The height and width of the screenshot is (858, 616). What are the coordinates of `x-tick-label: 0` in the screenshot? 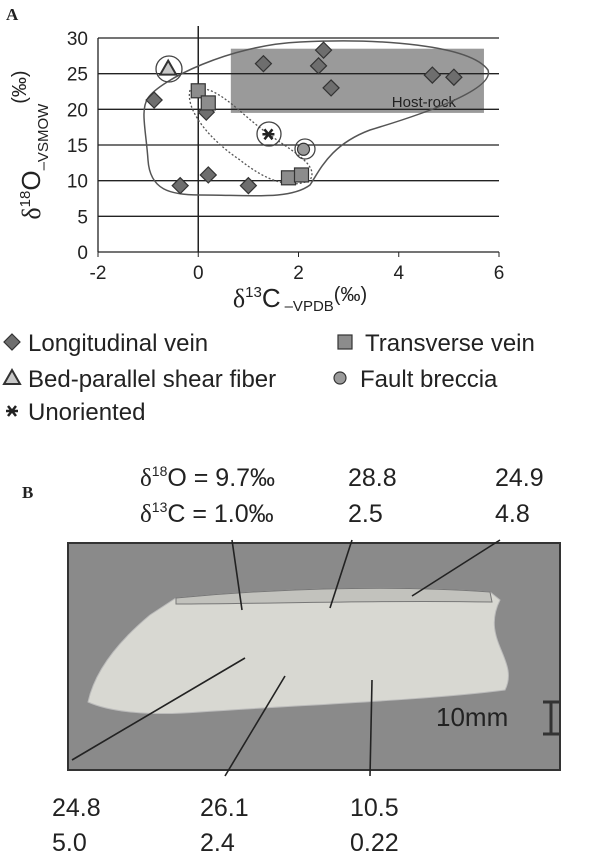 It's located at (198, 273).